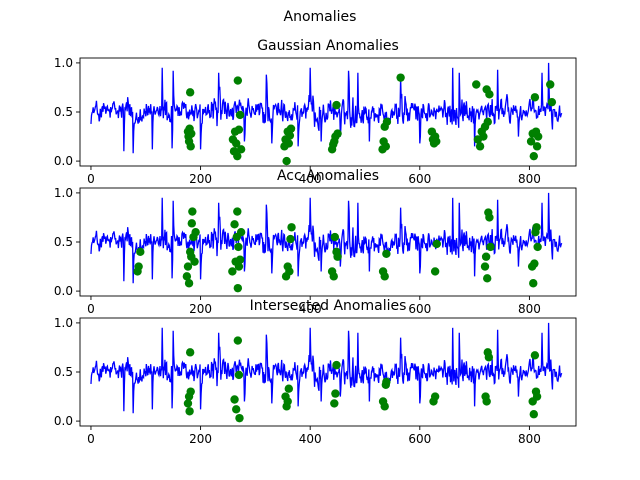 Image resolution: width=640 pixels, height=480 pixels. Describe the element at coordinates (320, 17) in the screenshot. I see `figure-suptitle: Anomalies` at that location.